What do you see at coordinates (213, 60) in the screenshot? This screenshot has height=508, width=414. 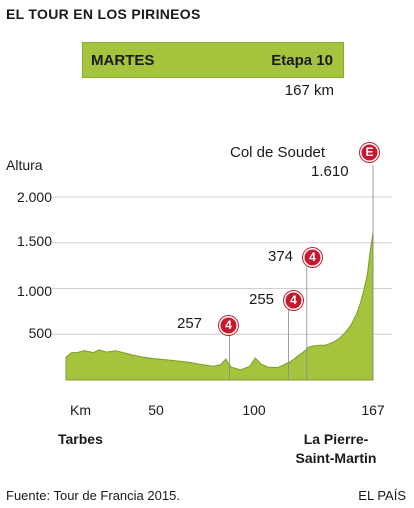 I see `stage-banner: MARTES Etapa 10` at bounding box center [213, 60].